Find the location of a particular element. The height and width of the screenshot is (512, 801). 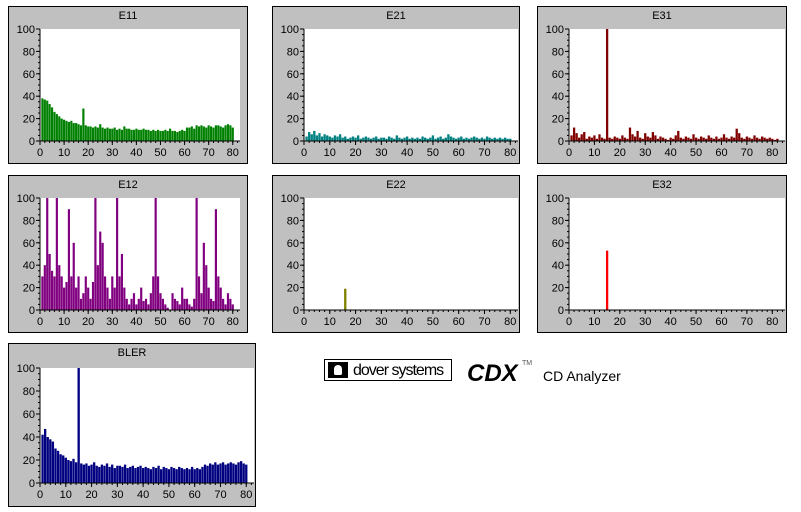

chart-e22: 0 20 40 60 80 100 0 10 20 30 40 50 60 70 80 is located at coordinates (399, 260).